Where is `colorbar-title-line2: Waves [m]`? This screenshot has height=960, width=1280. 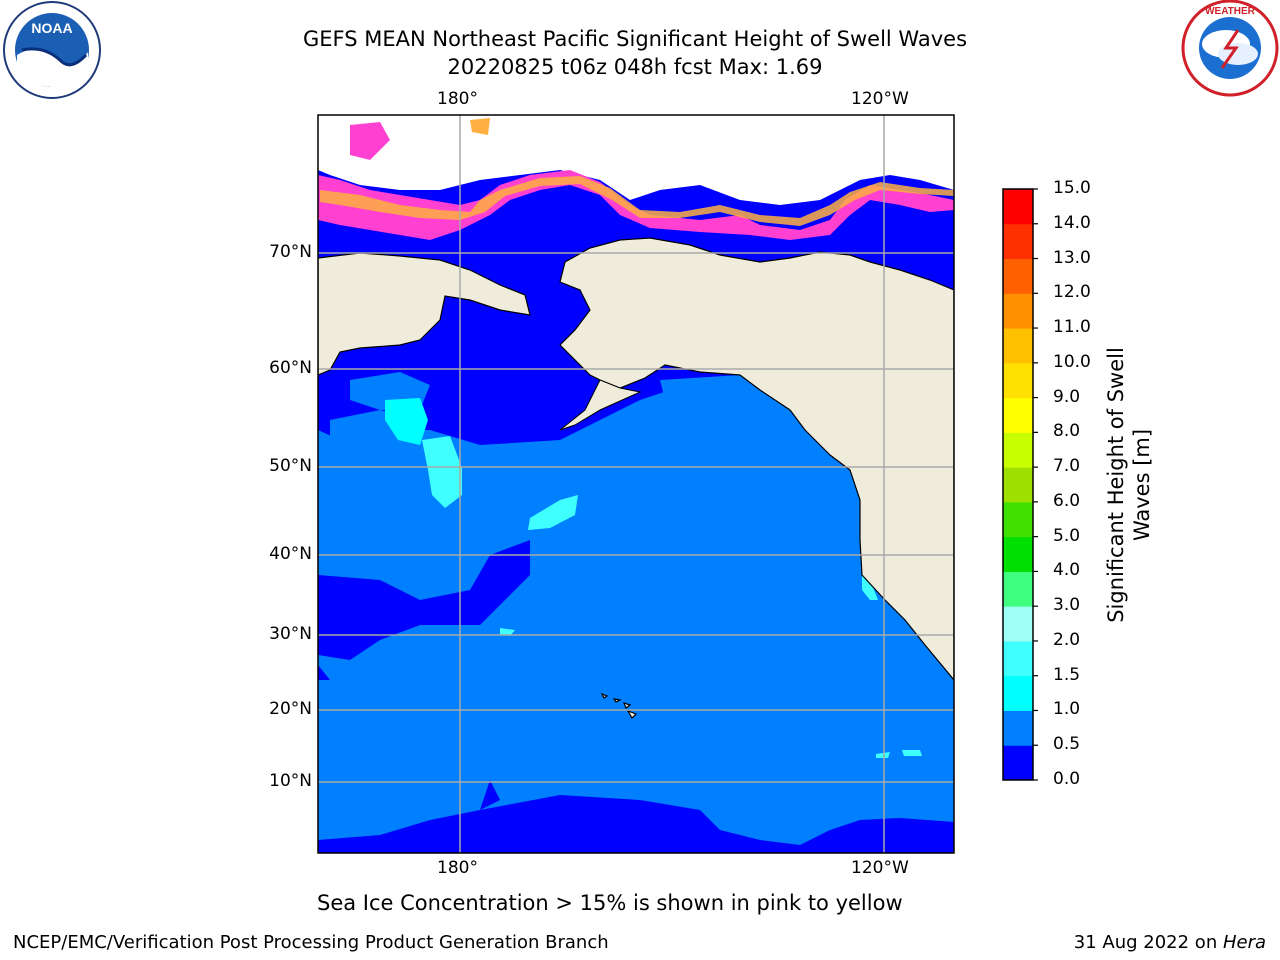 colorbar-title-line2: Waves [m] is located at coordinates (1142, 485).